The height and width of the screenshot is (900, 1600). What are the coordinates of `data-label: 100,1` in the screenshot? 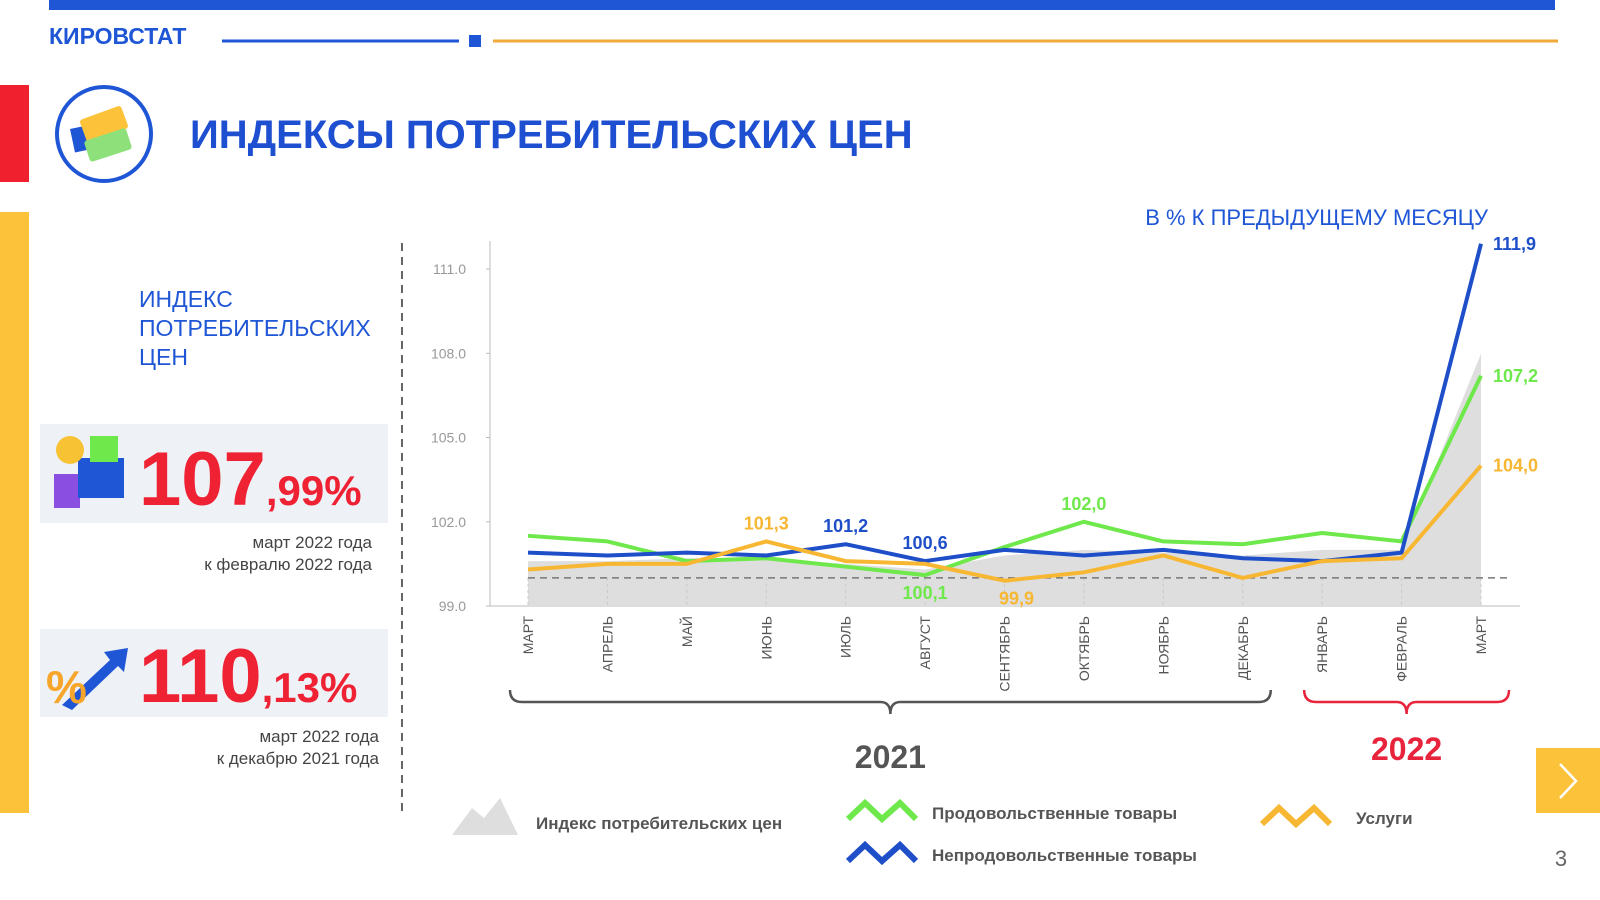 It's located at (925, 593).